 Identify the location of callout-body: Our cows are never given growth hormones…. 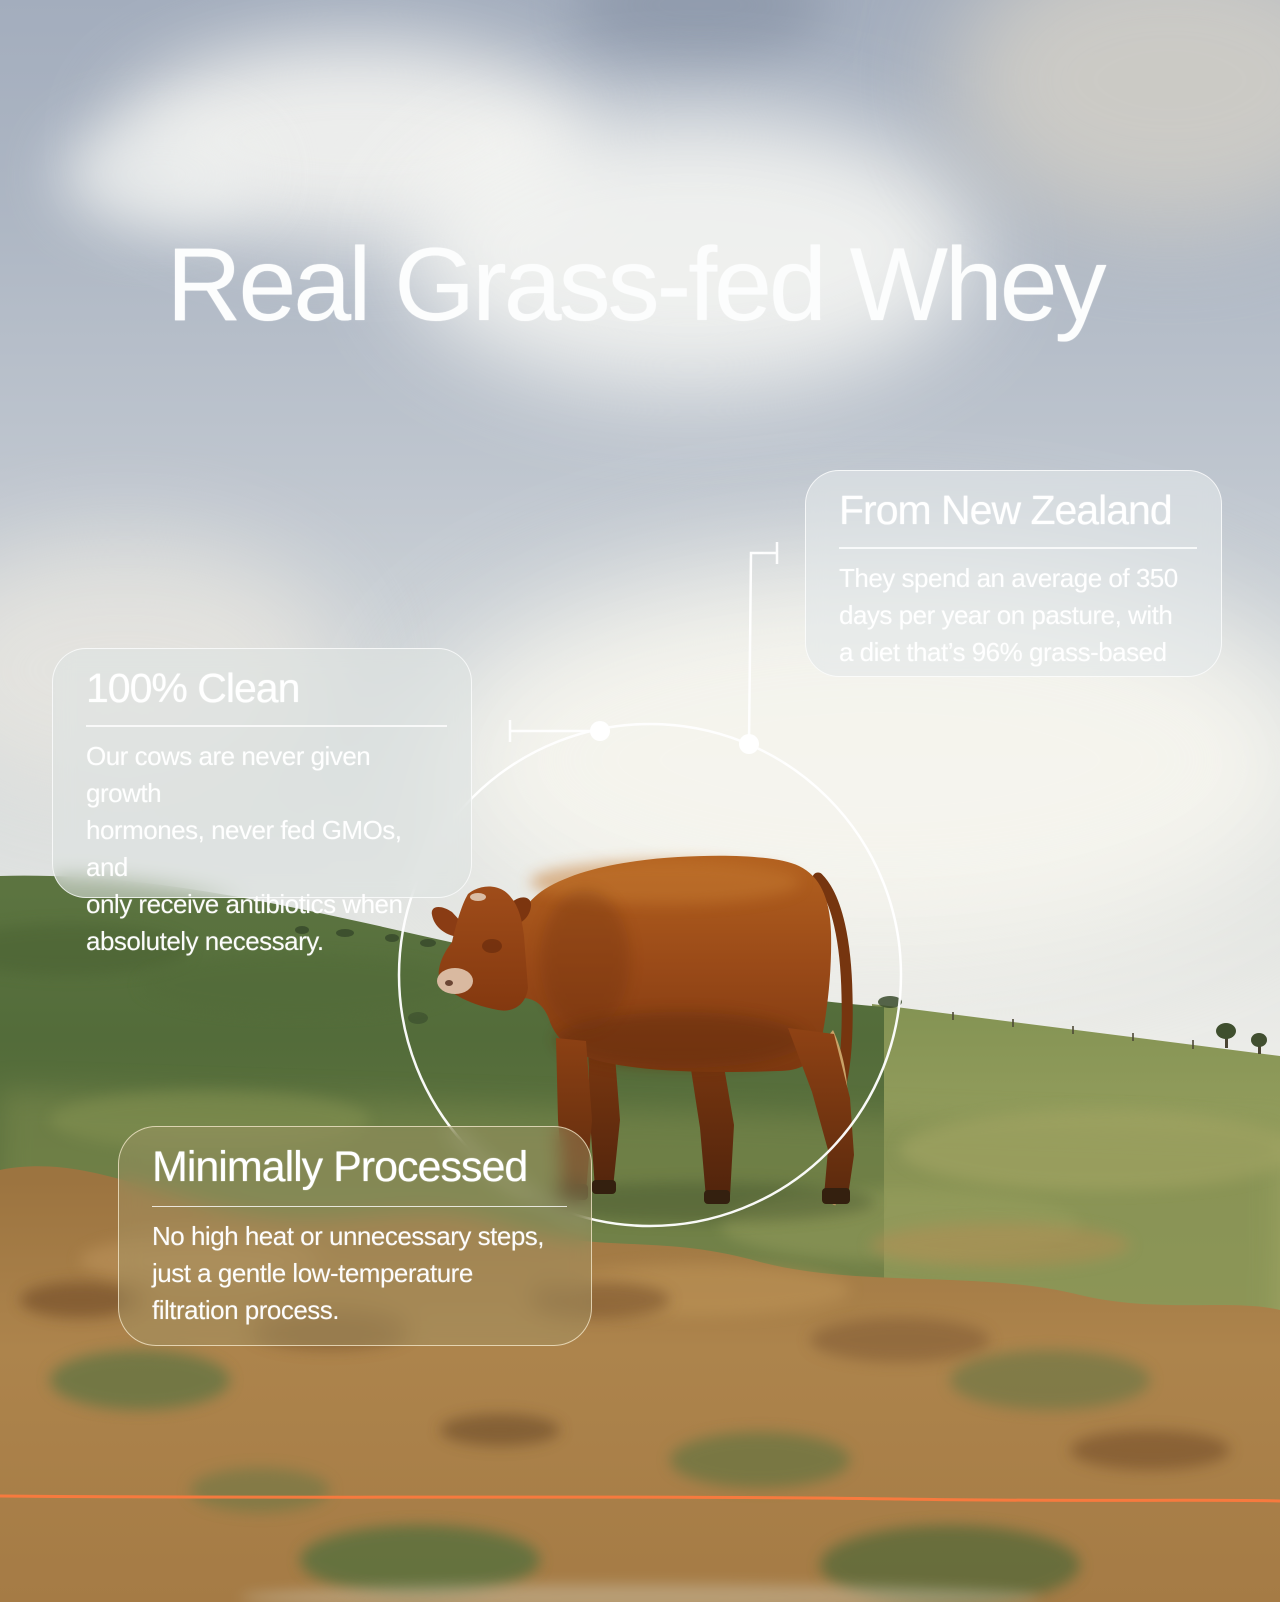
(244, 848).